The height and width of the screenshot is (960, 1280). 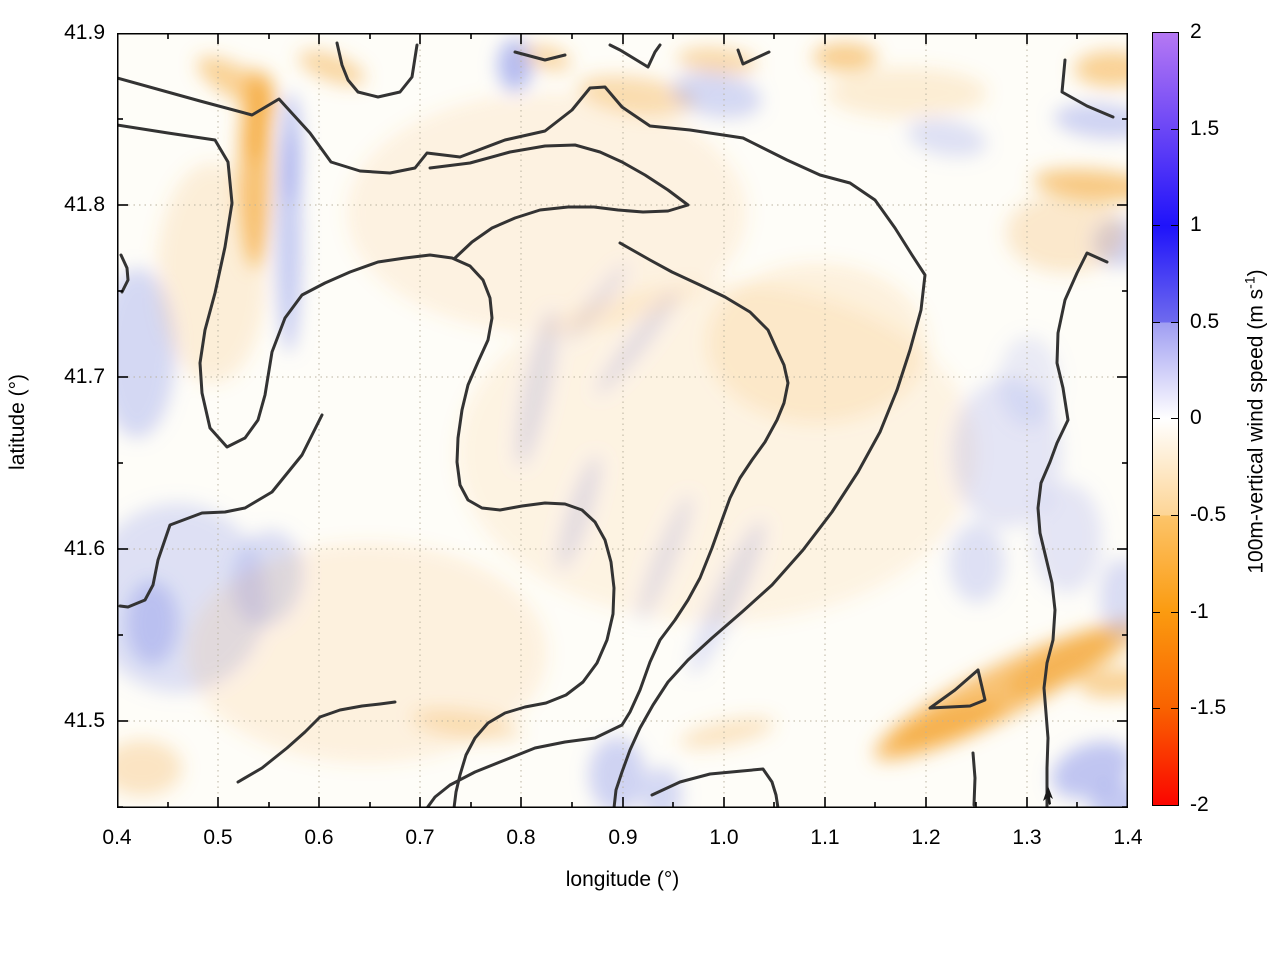 What do you see at coordinates (1165, 419) in the screenshot?
I see `colorbar-gradient` at bounding box center [1165, 419].